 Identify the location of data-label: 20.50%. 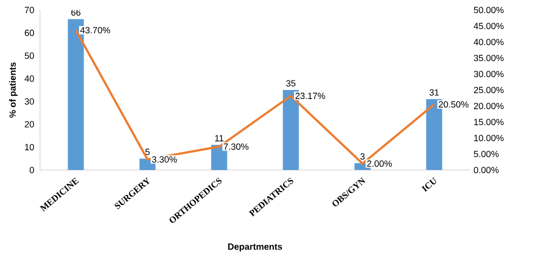
(453, 104).